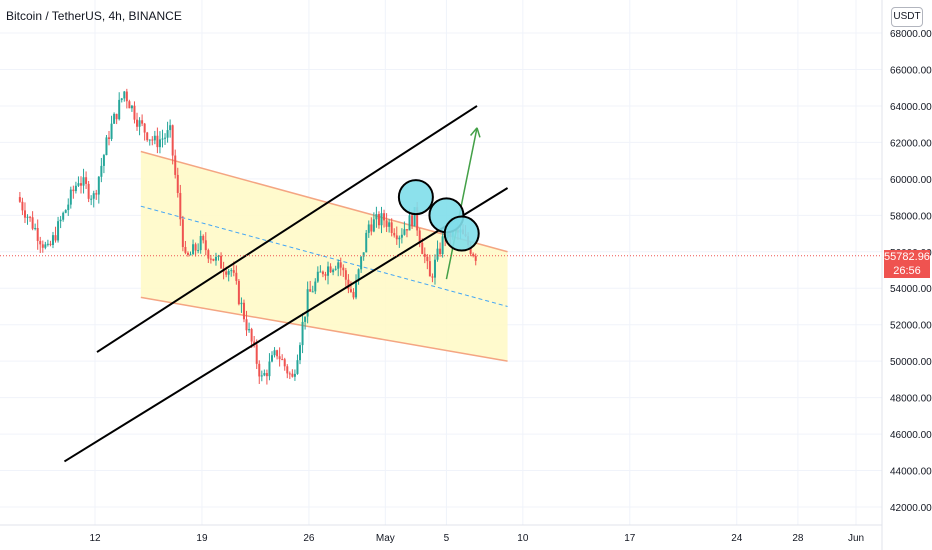 This screenshot has height=550, width=932. What do you see at coordinates (911, 216) in the screenshot?
I see `price-tick-label: 58000.00` at bounding box center [911, 216].